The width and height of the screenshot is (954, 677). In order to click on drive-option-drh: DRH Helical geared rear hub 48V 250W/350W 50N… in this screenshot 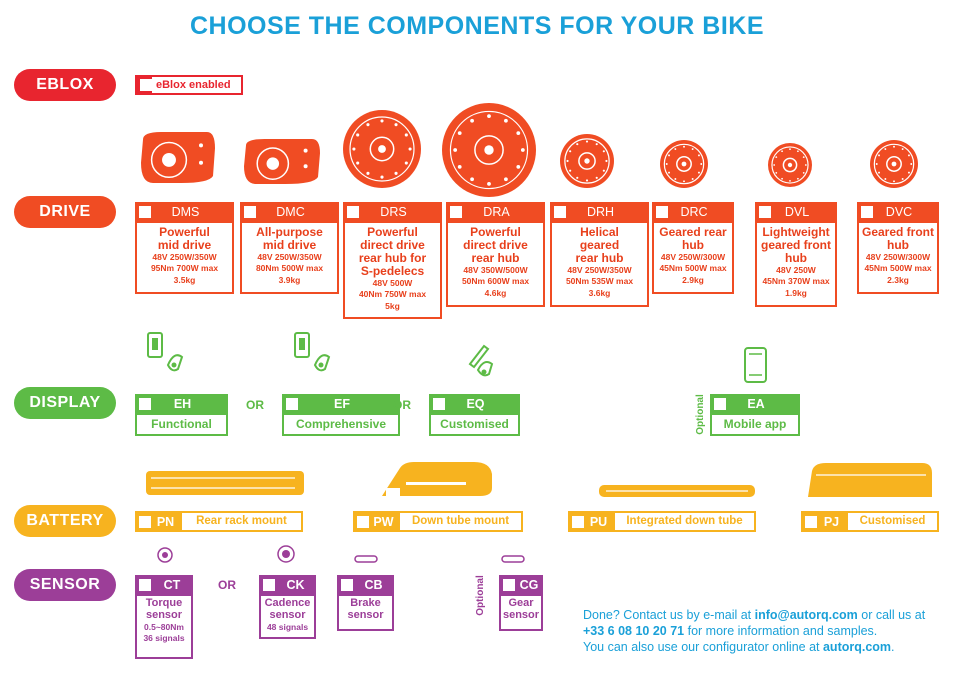, I will do `click(599, 254)`.